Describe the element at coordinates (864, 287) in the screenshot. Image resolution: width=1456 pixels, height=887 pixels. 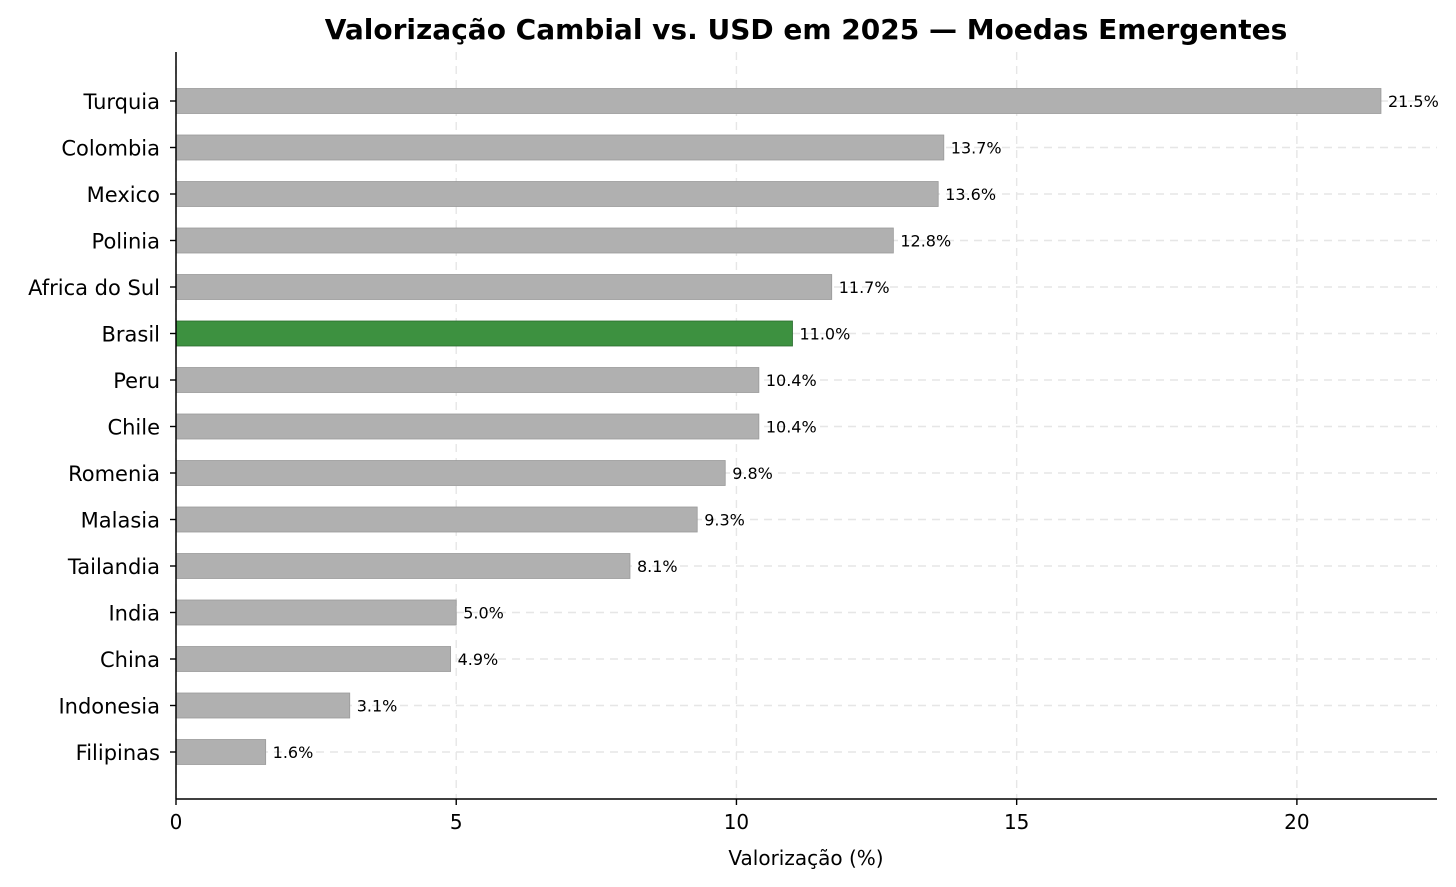
I see `data-label: 11.7%` at that location.